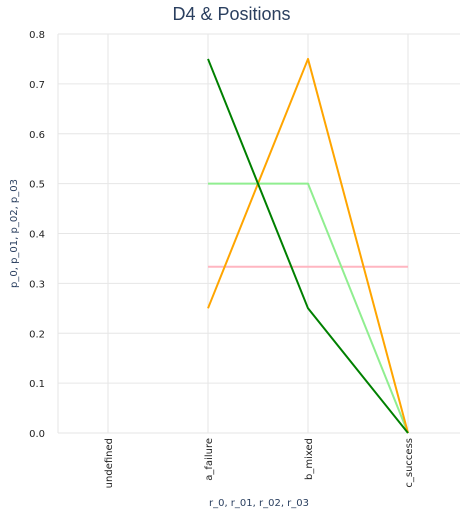  I want to click on x-tick-label: b_mixed, so click(309, 459).